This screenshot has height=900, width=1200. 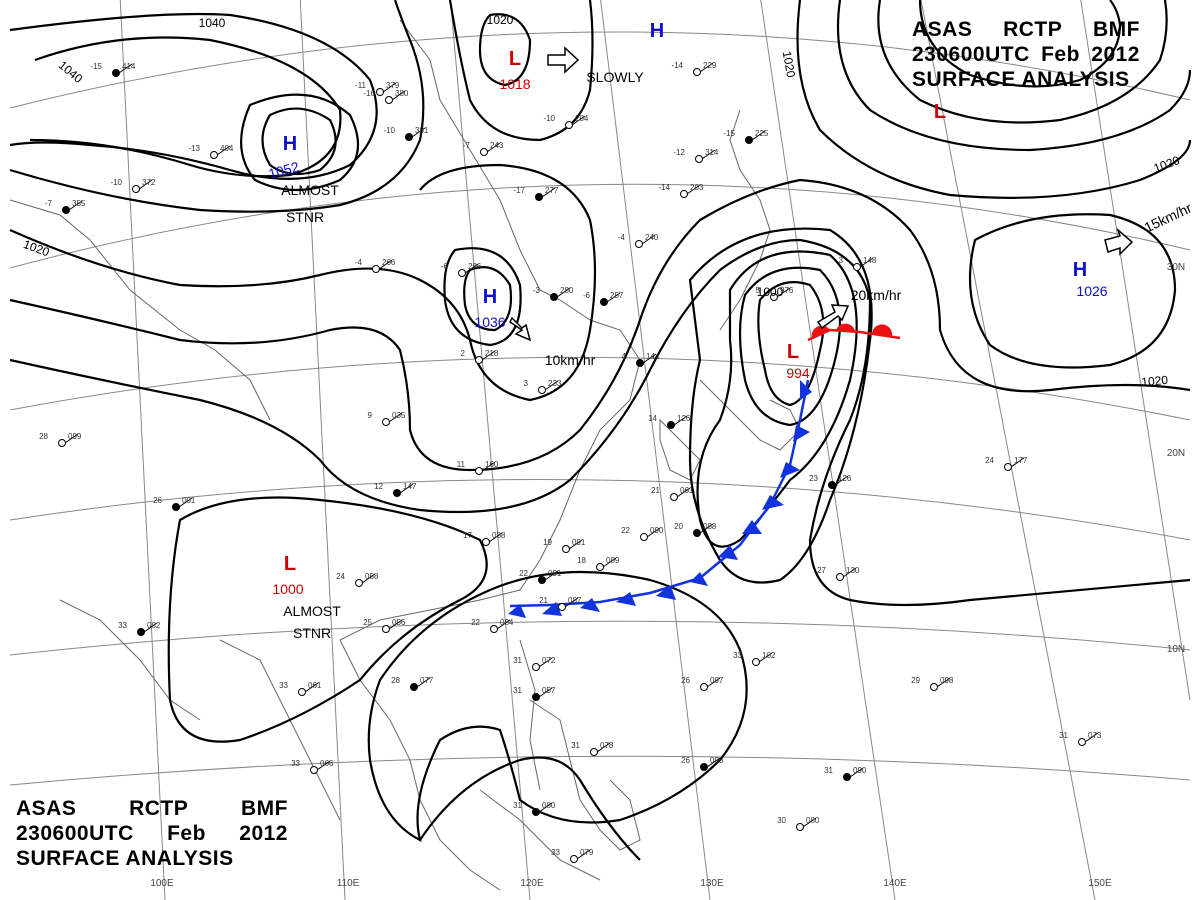 I want to click on station-temperature: 14, so click(x=652, y=418).